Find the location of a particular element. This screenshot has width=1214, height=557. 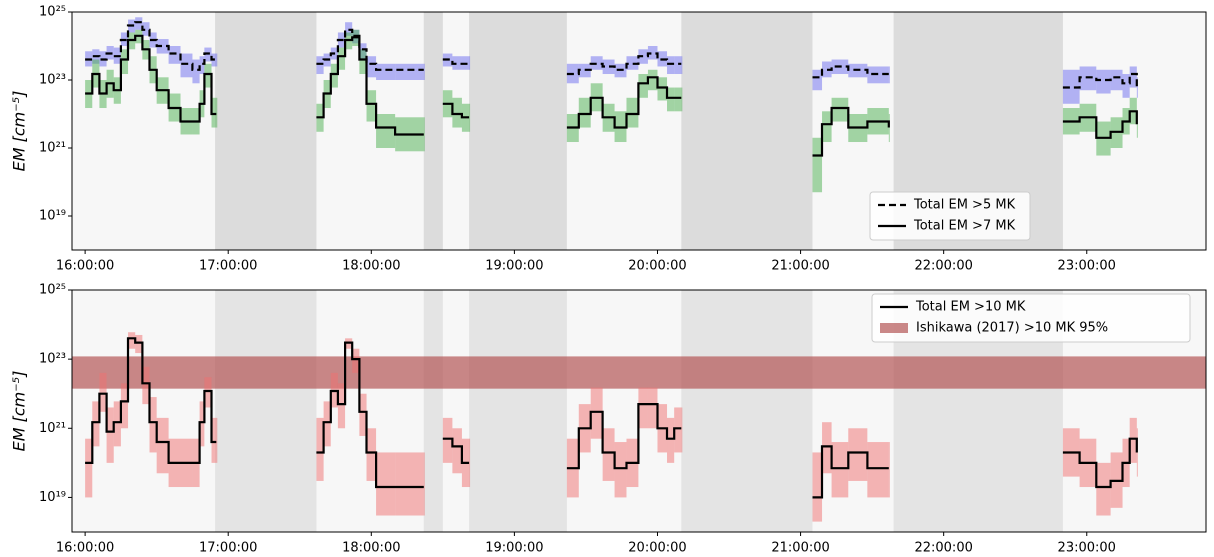

x-tick-label: 22:00:00 is located at coordinates (943, 266).